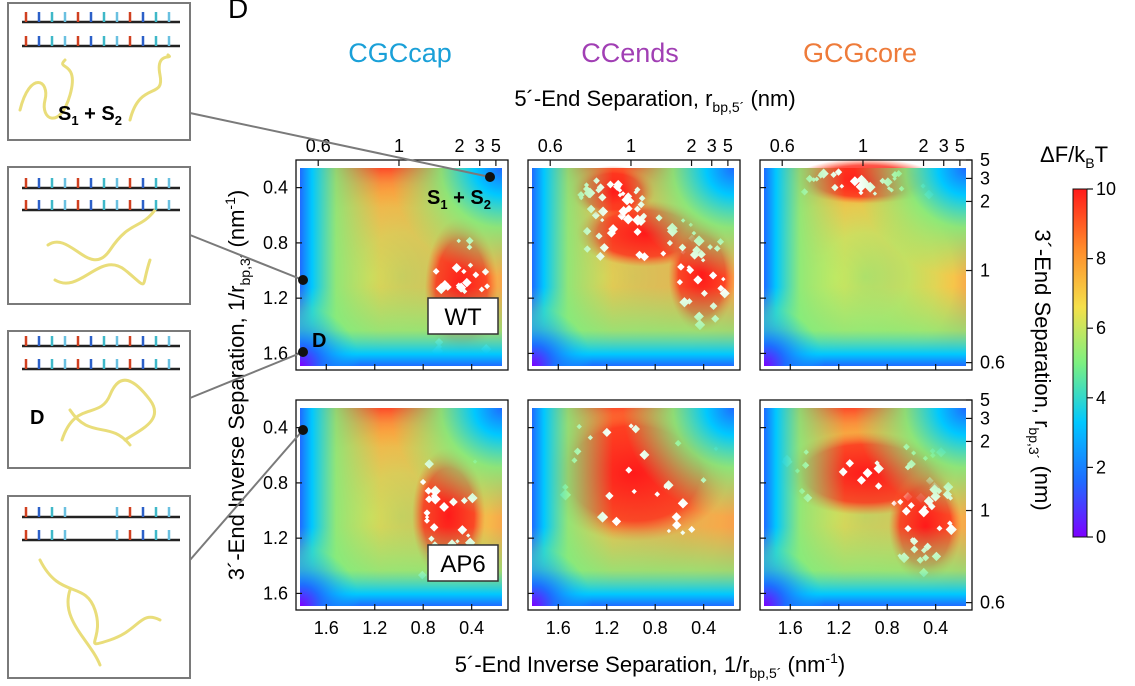 The image size is (1135, 686). Describe the element at coordinates (101, 357) in the screenshot. I see `inset-duplex-ladder` at that location.